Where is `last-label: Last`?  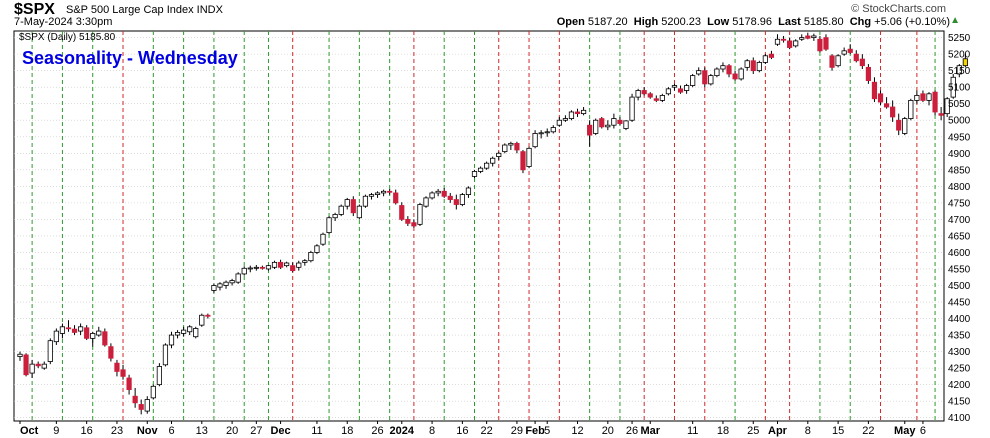 last-label: Last is located at coordinates (789, 22).